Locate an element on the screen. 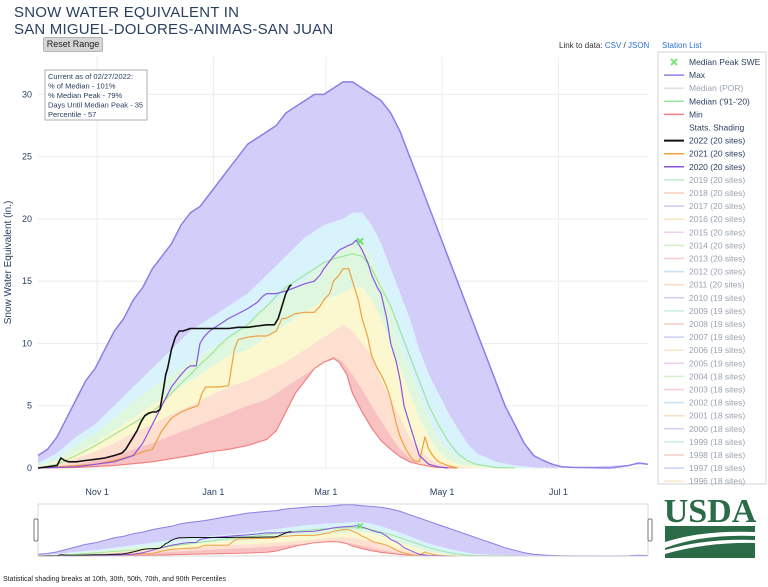 The height and width of the screenshot is (587, 768). median-peak-marker is located at coordinates (360, 241).